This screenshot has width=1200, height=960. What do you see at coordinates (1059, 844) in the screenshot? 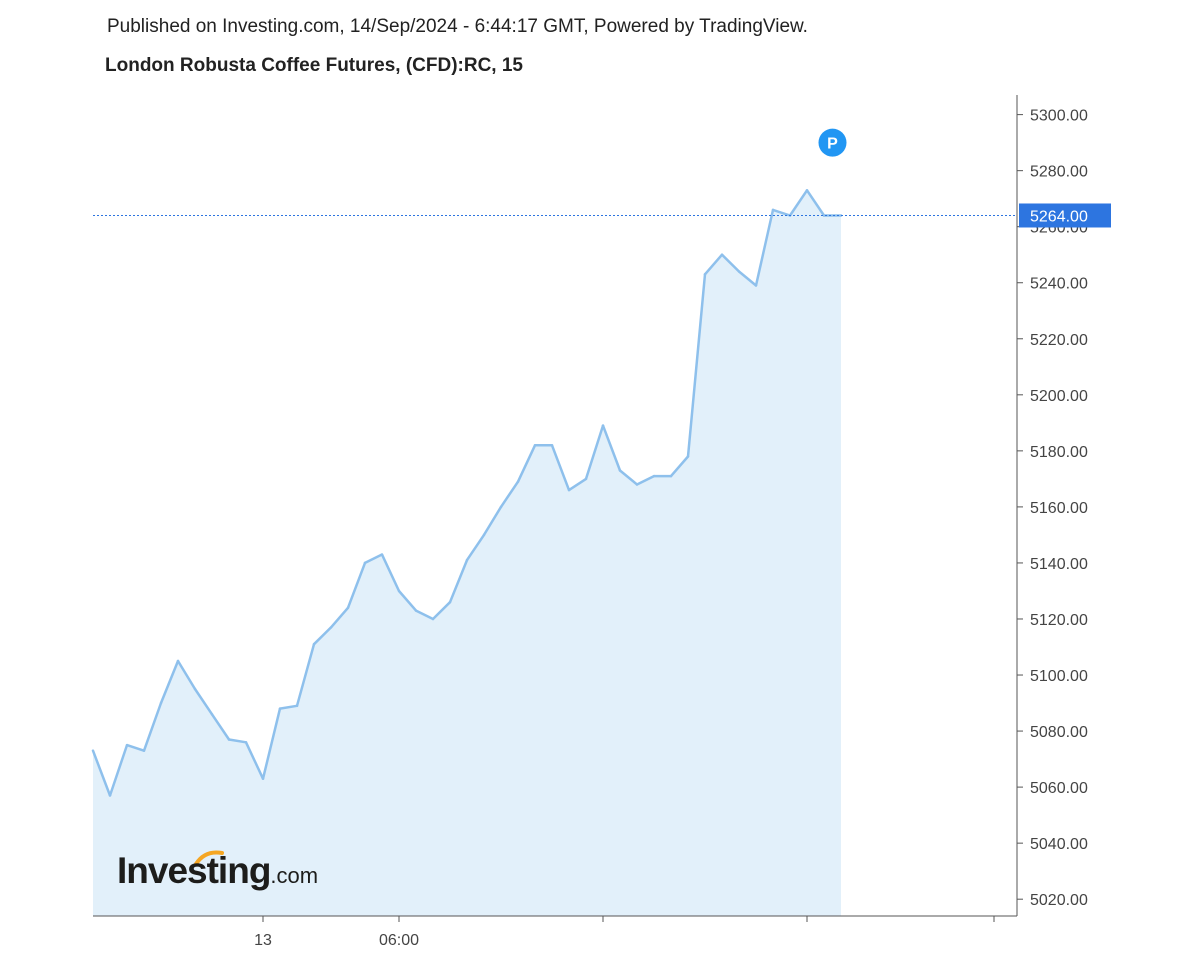
I see `y-tick-label: 5040.00` at bounding box center [1059, 844].